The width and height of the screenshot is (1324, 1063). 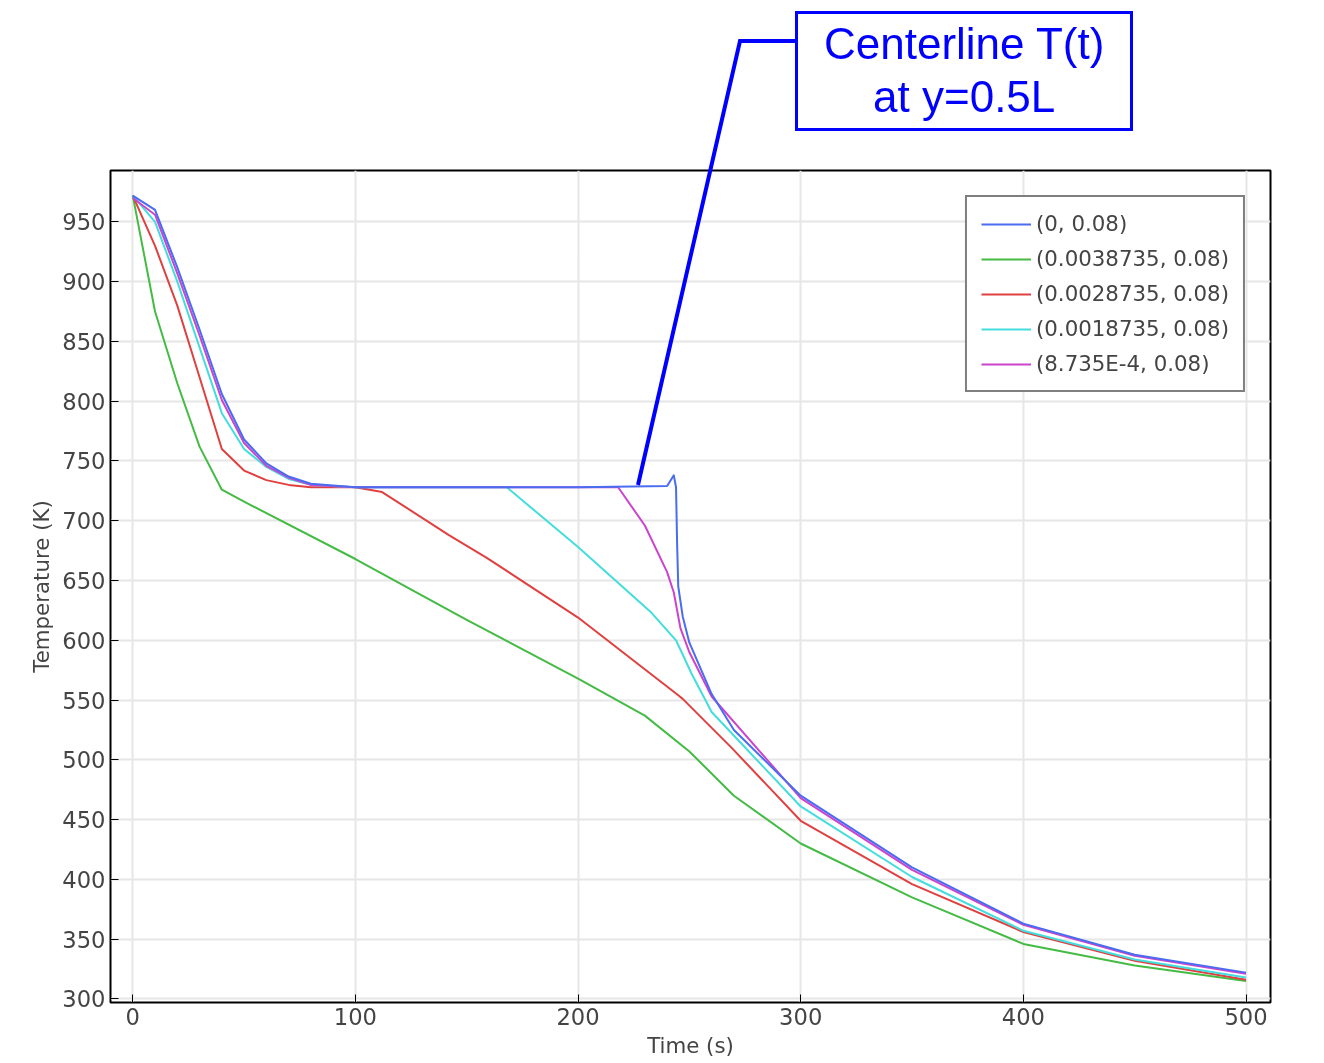 I want to click on y-tick-label: 600, so click(x=84, y=640).